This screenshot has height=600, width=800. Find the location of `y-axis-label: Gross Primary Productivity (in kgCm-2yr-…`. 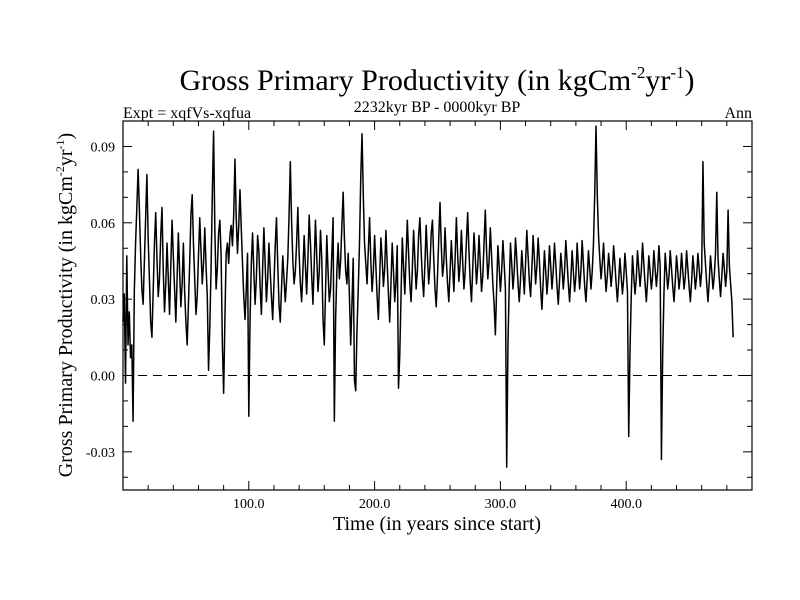

y-axis-label: Gross Primary Productivity (in kgCm-2yr-… is located at coordinates (65, 305).